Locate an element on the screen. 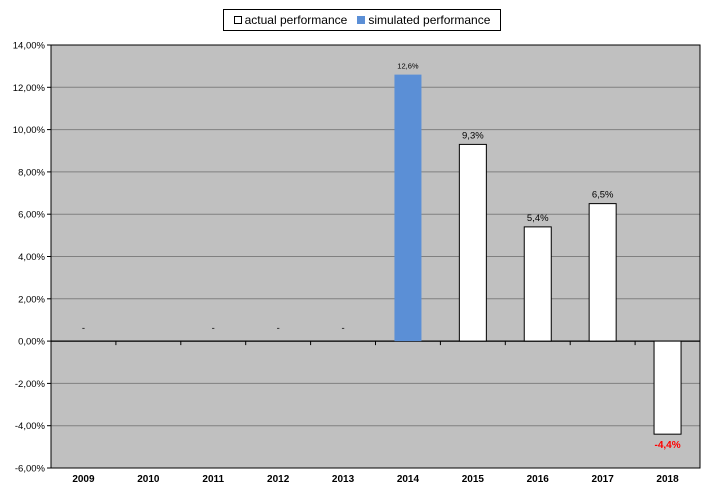 The image size is (701, 486). x-tick-label: 2009 is located at coordinates (83, 479).